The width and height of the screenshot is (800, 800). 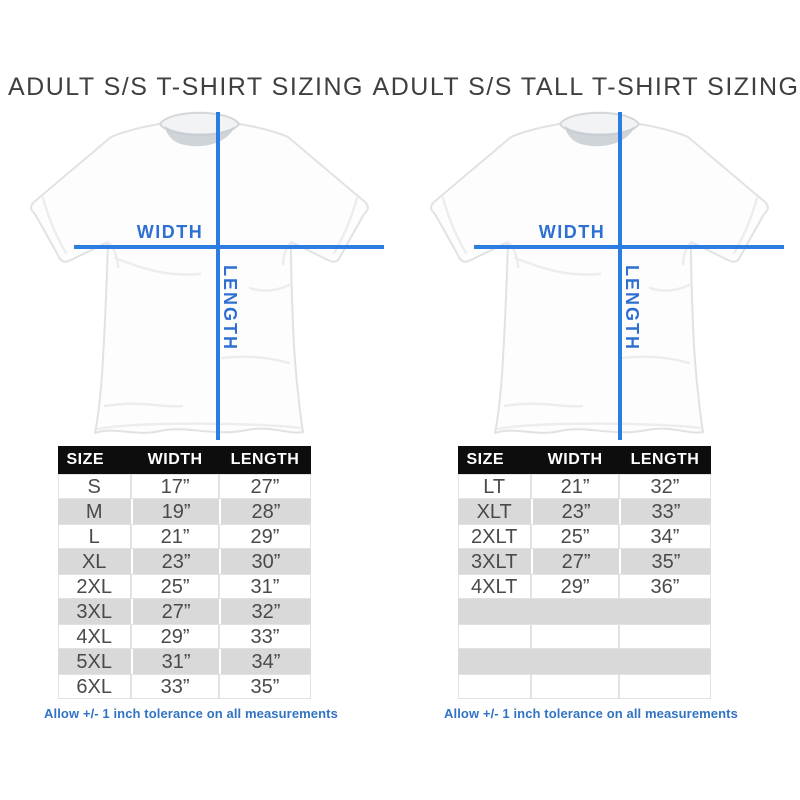 What do you see at coordinates (94, 536) in the screenshot?
I see `size-cell: L` at bounding box center [94, 536].